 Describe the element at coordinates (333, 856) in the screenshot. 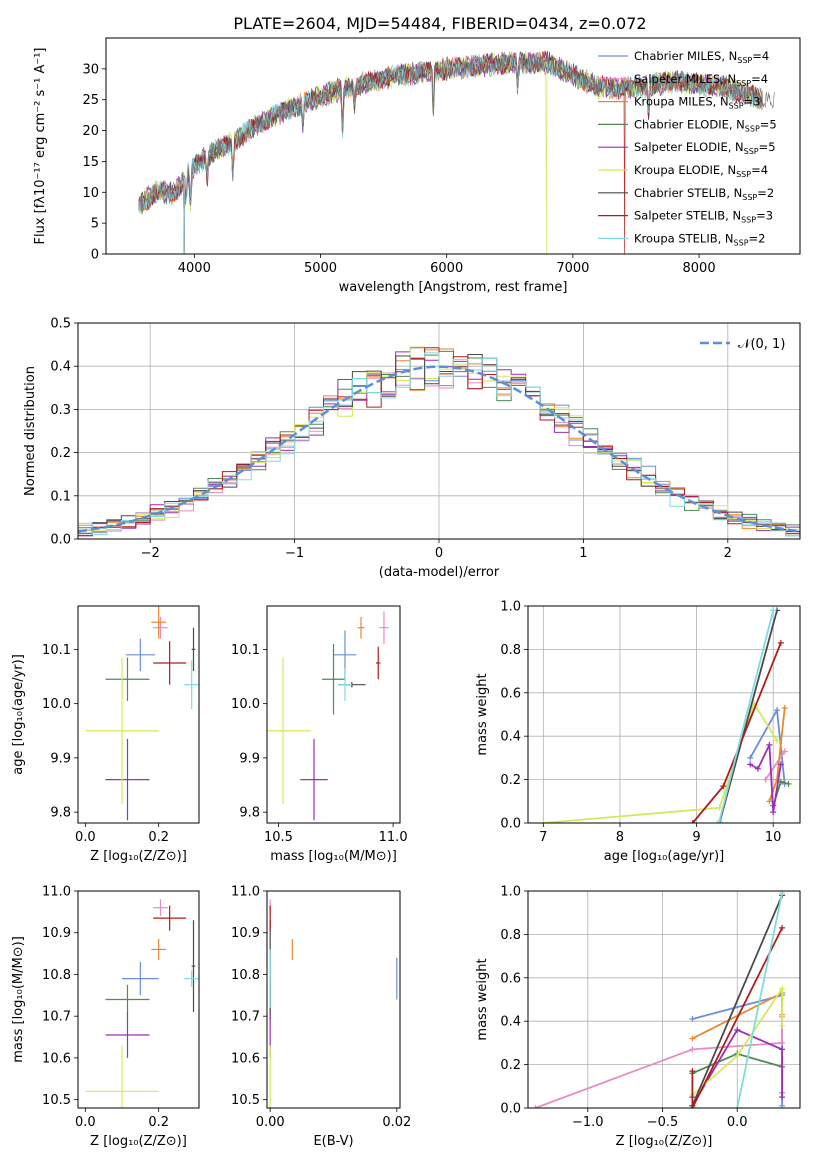

I see `x-axis-label: mass [log₁₀(M/M⊙)]` at that location.